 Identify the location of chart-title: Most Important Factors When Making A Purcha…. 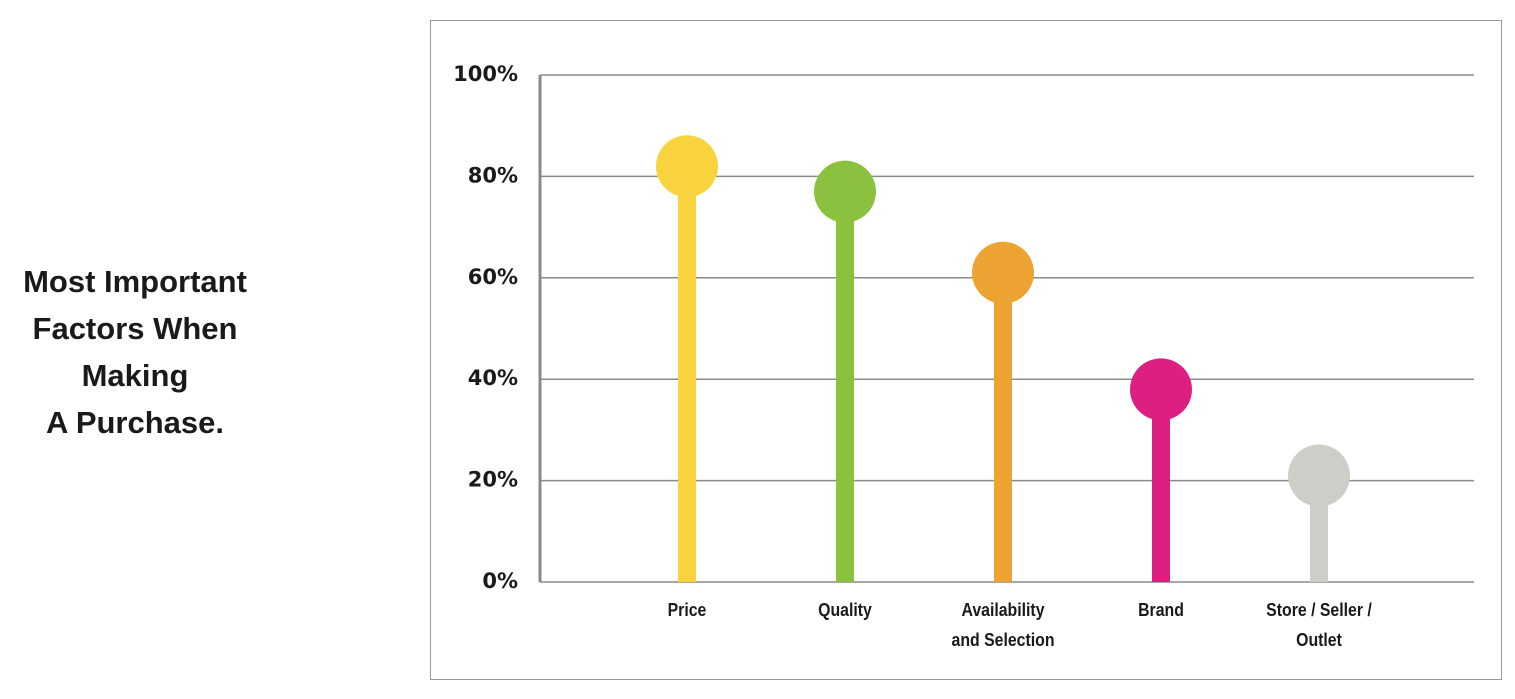
(135, 352).